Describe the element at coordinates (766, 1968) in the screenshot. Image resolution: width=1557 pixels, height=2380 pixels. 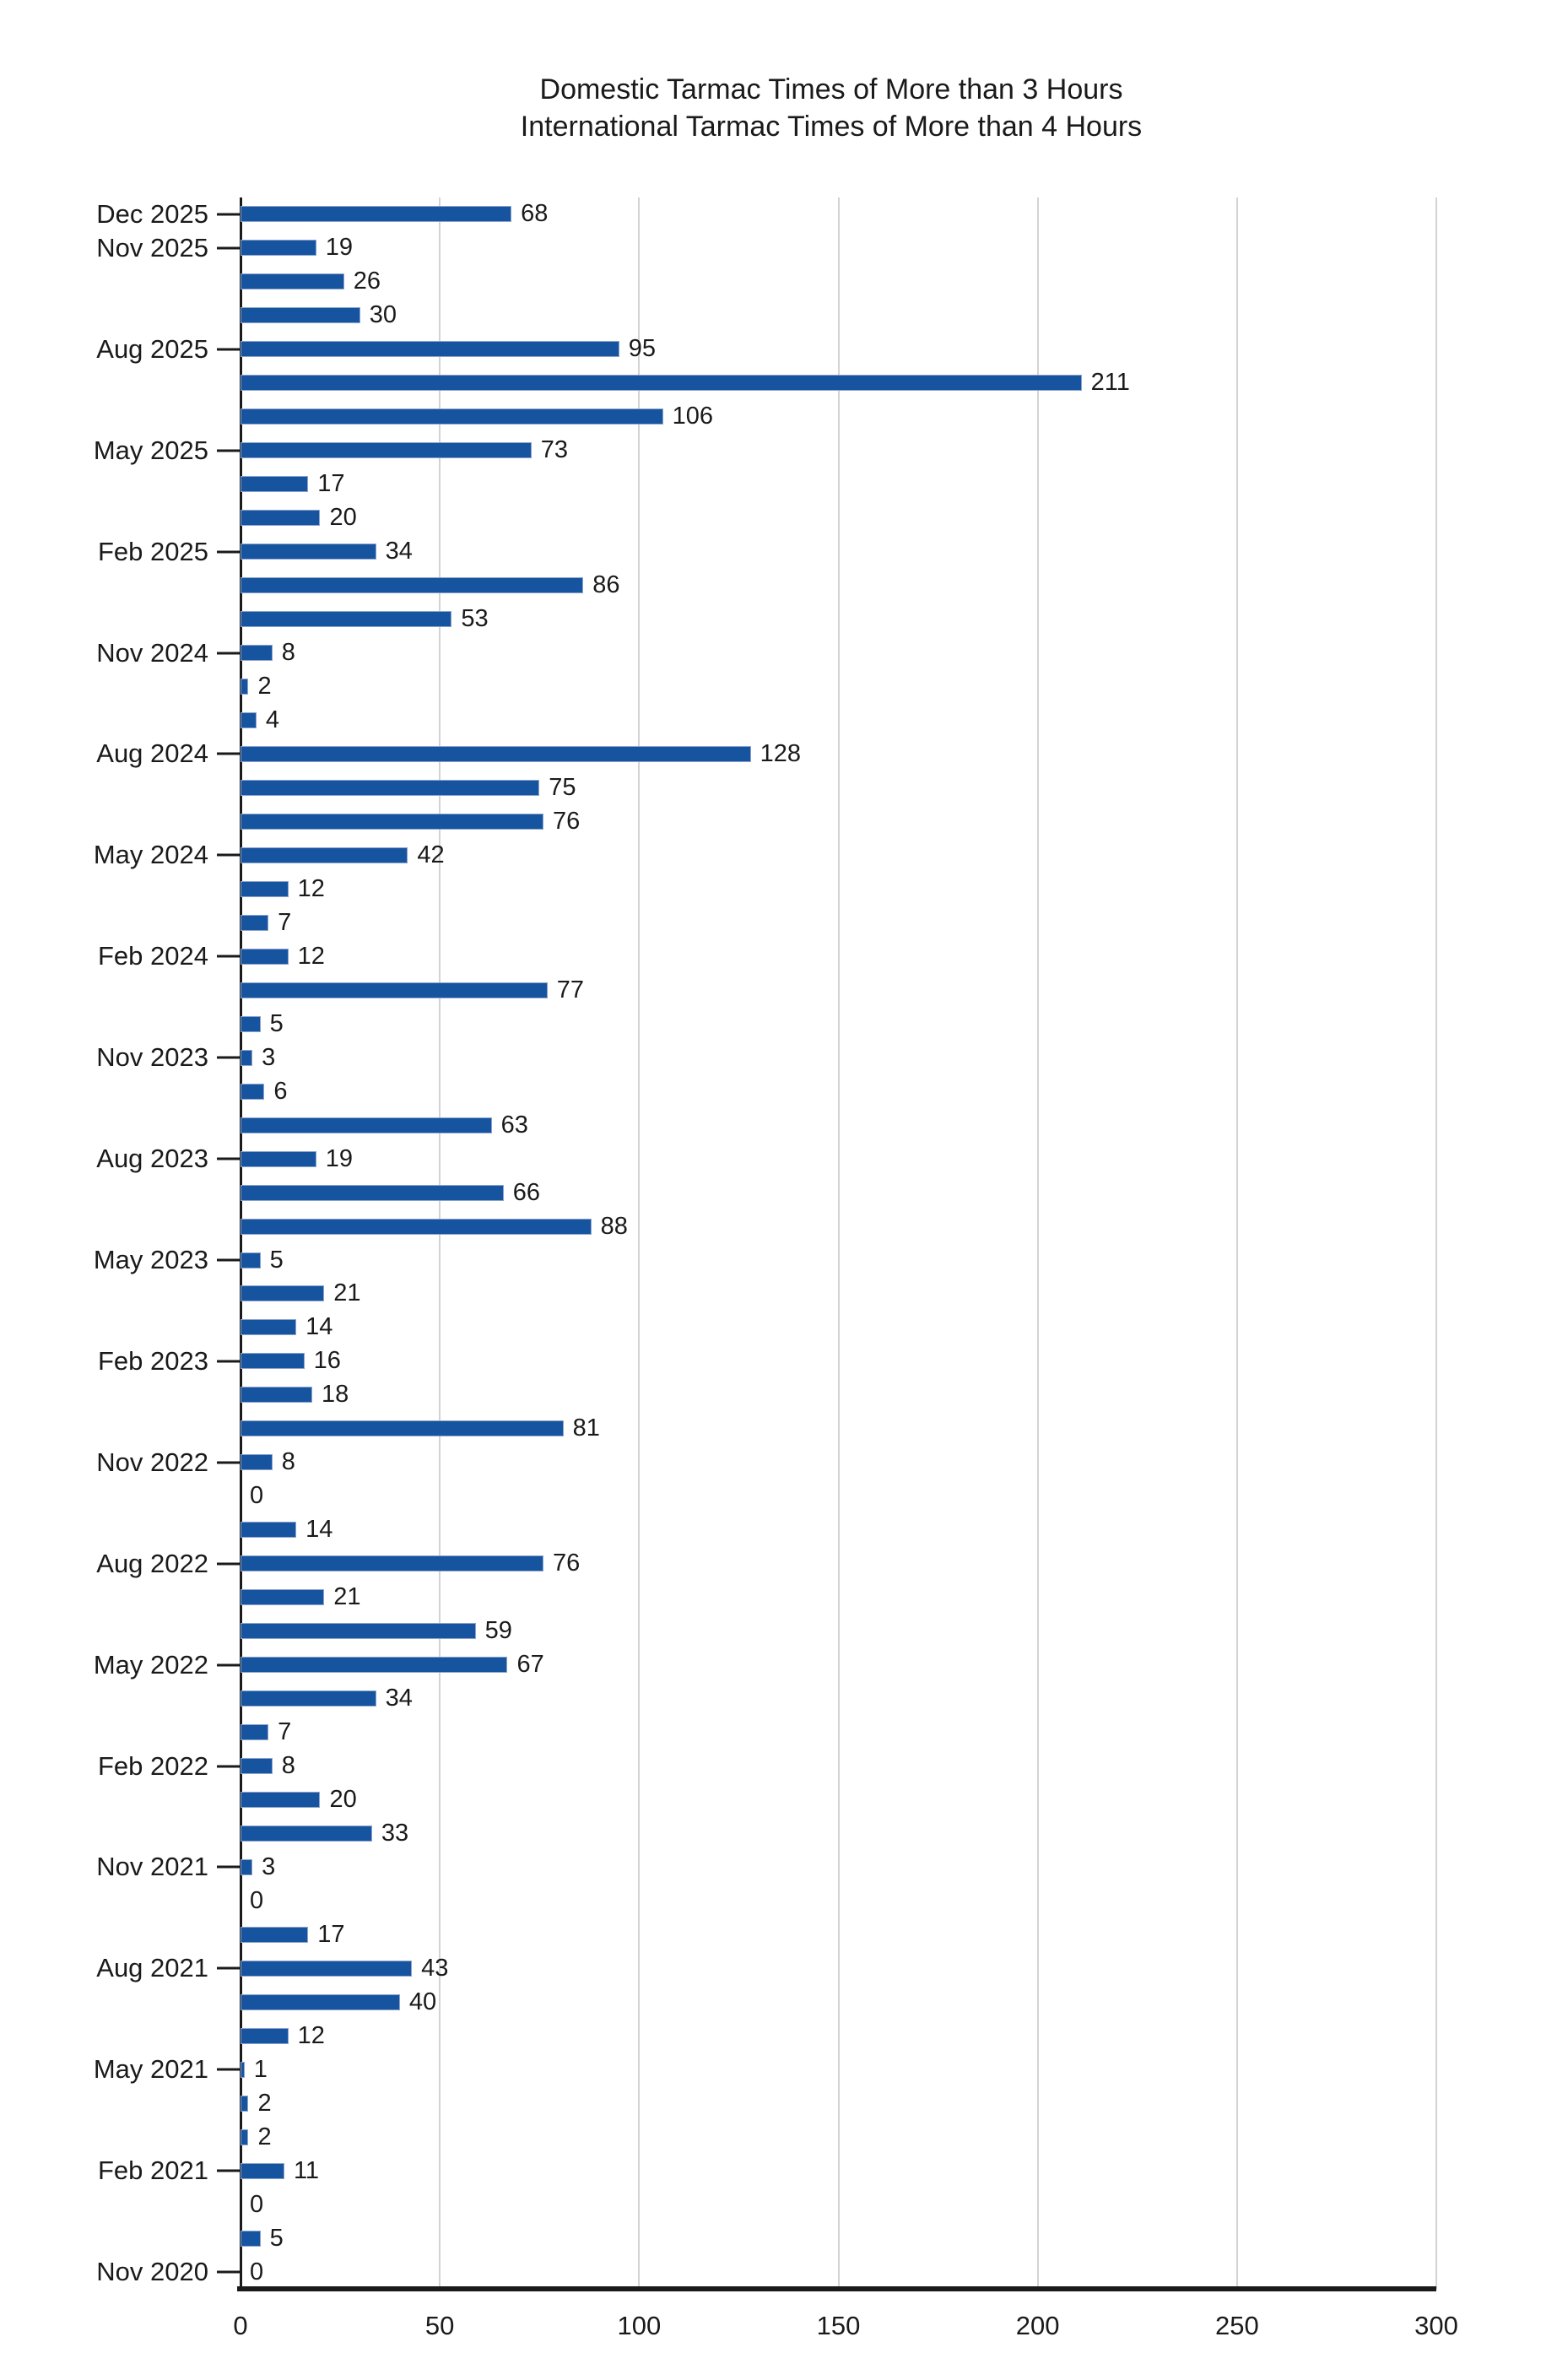
I see `bar-row-aug-2021: Aug 2021 43` at that location.